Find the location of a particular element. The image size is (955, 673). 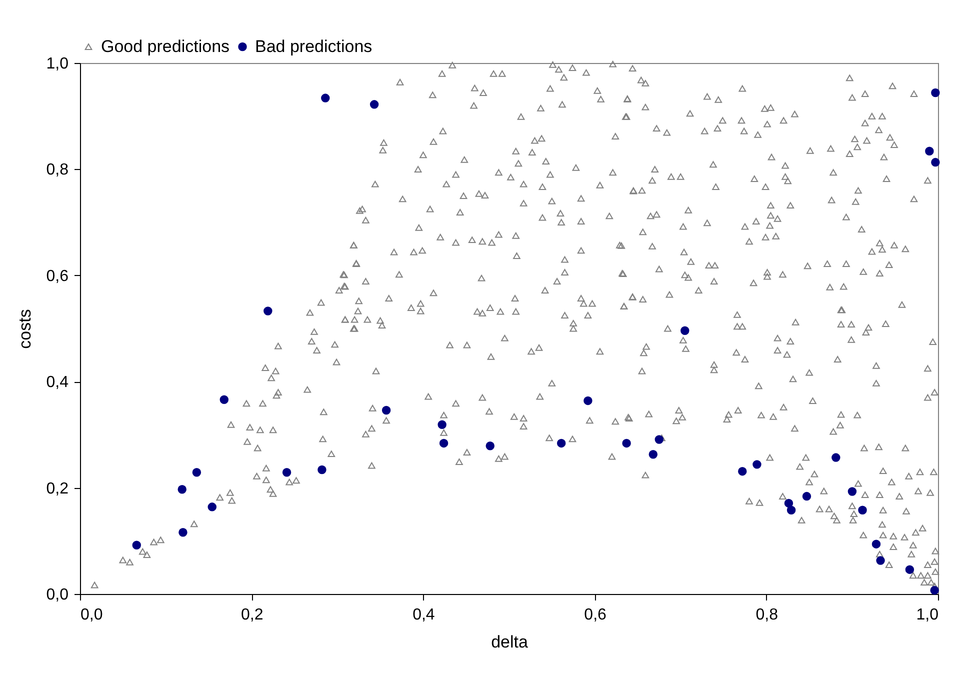

legend-label: Bad predictions is located at coordinates (313, 46).